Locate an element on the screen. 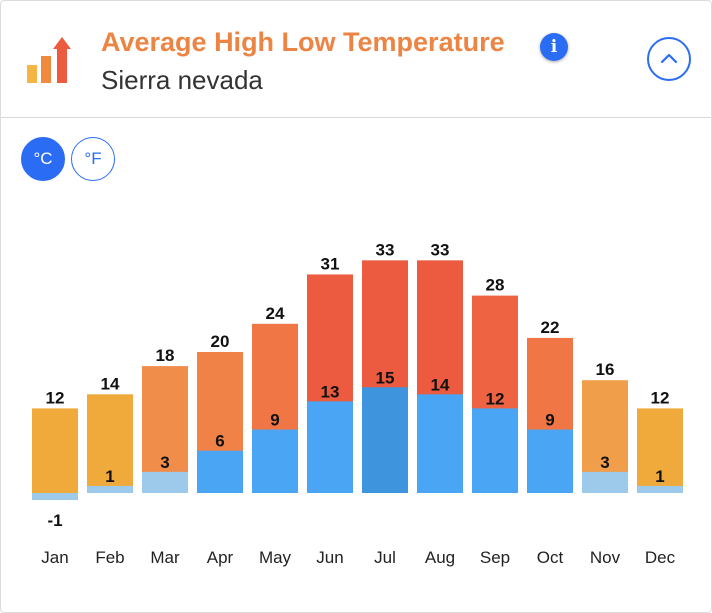 This screenshot has width=712, height=613. collapse-button is located at coordinates (669, 59).